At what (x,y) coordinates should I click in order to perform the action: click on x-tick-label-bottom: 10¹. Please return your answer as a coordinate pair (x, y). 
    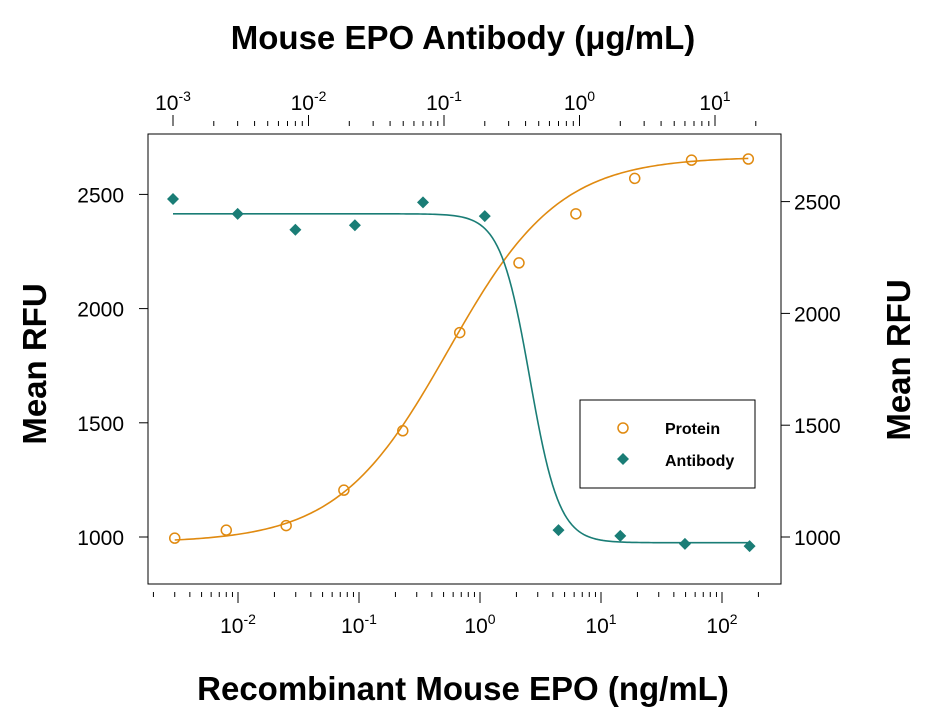
    Looking at the image, I should click on (600, 624).